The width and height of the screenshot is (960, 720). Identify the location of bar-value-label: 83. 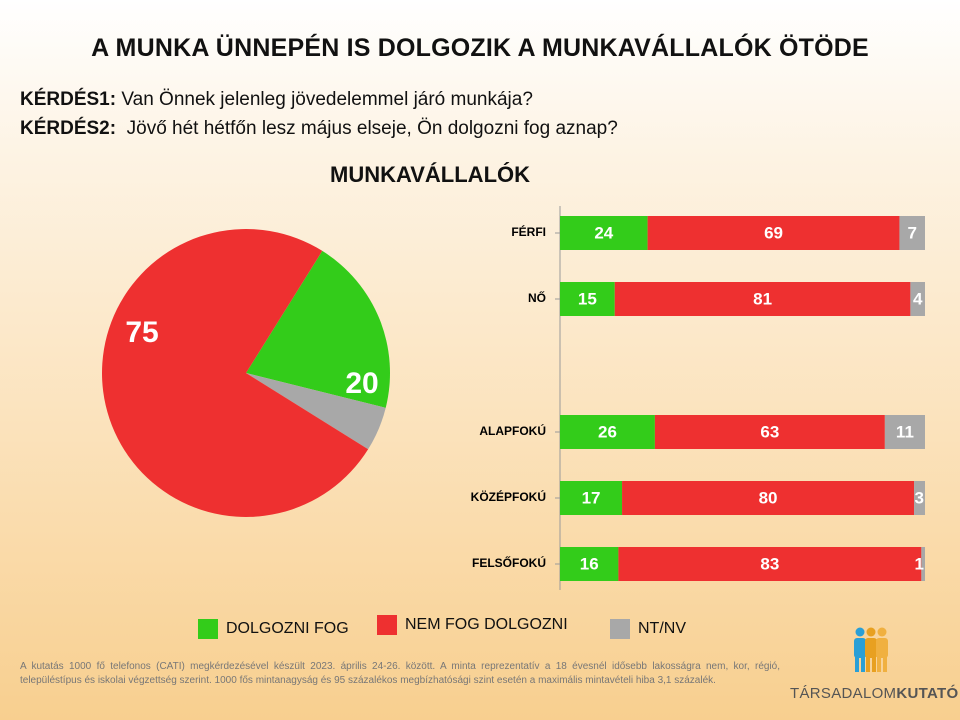
(769, 563).